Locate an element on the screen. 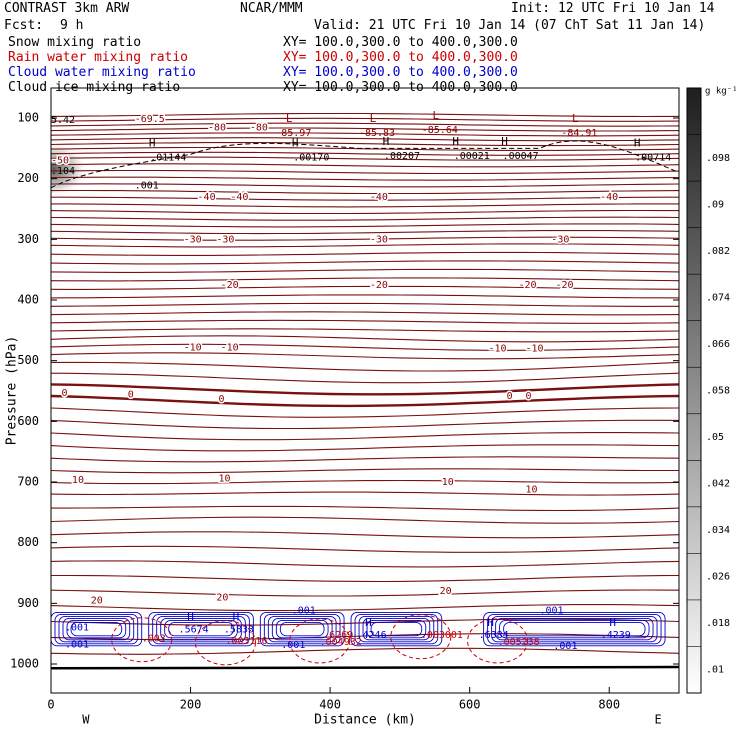 The width and height of the screenshot is (740, 740). snow-high-value: .00170 is located at coordinates (311, 157).